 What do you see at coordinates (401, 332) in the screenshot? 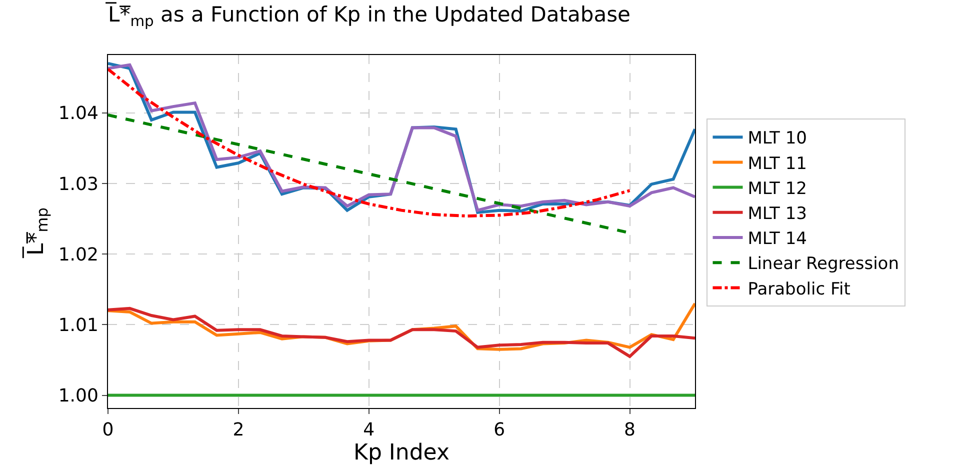
I see `line-series` at bounding box center [401, 332].